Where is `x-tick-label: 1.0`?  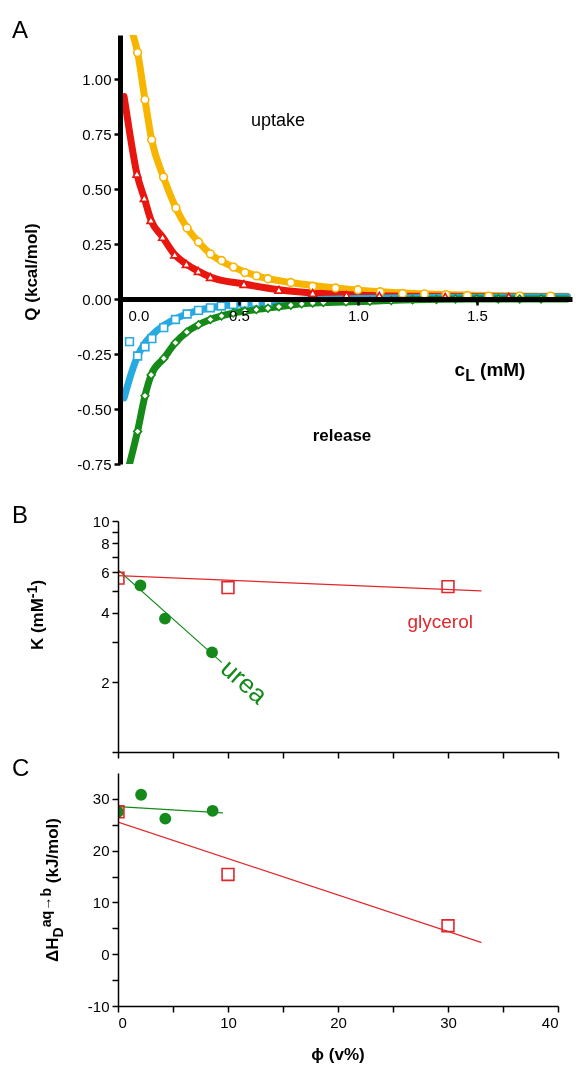 x-tick-label: 1.0 is located at coordinates (358, 315).